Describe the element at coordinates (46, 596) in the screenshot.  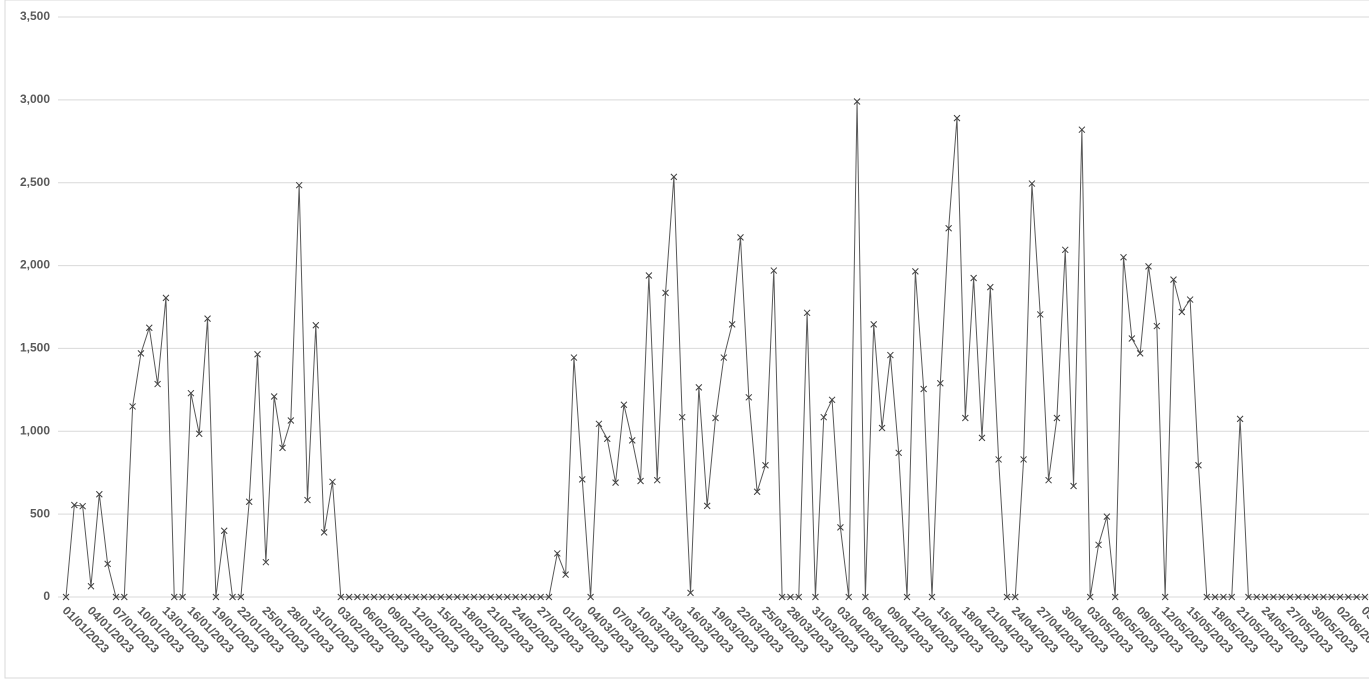
I see `y-tick-label: 0` at that location.